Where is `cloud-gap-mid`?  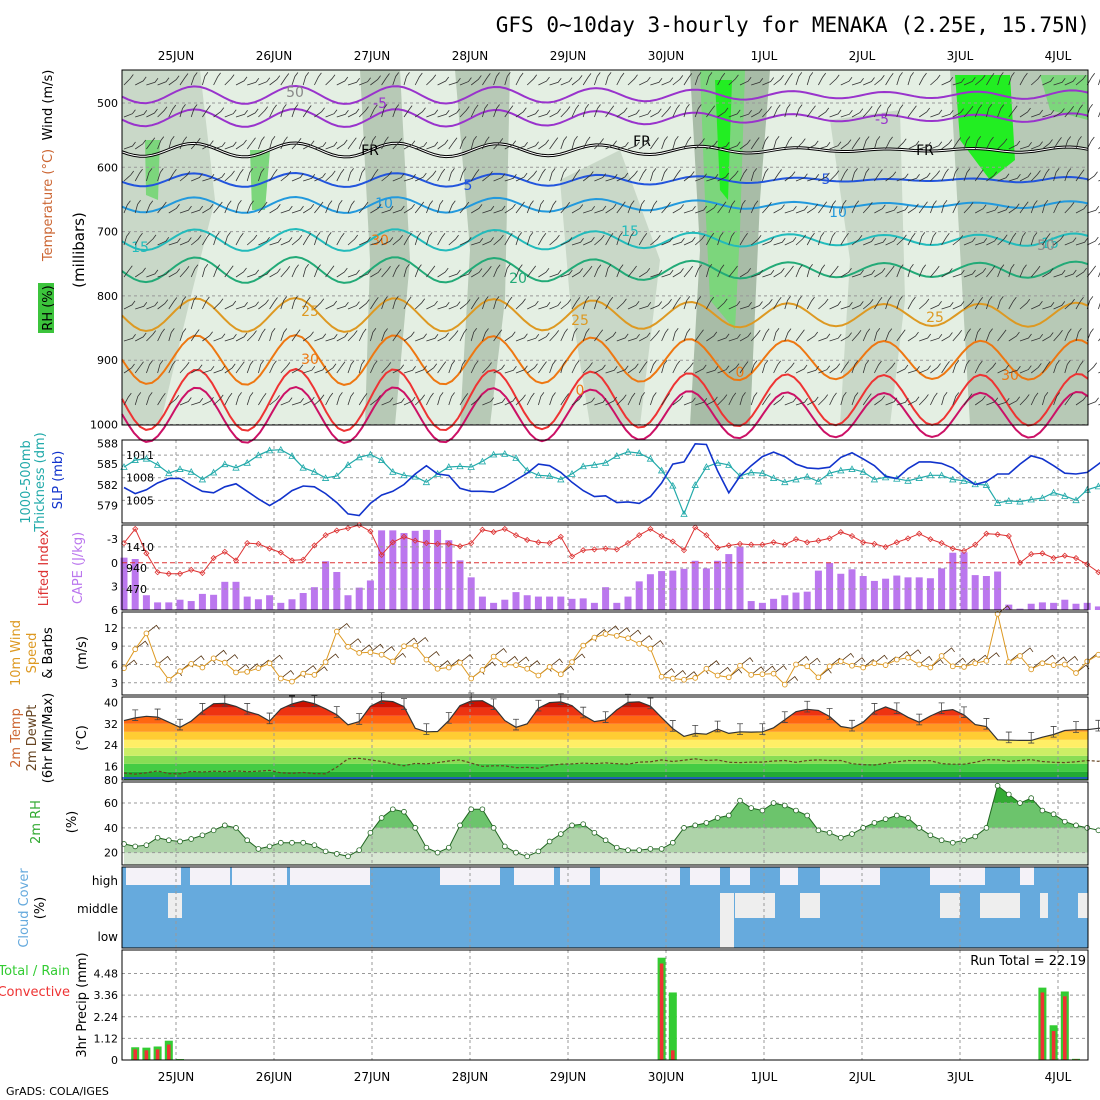
cloud-gap-mid is located at coordinates (1083, 905).